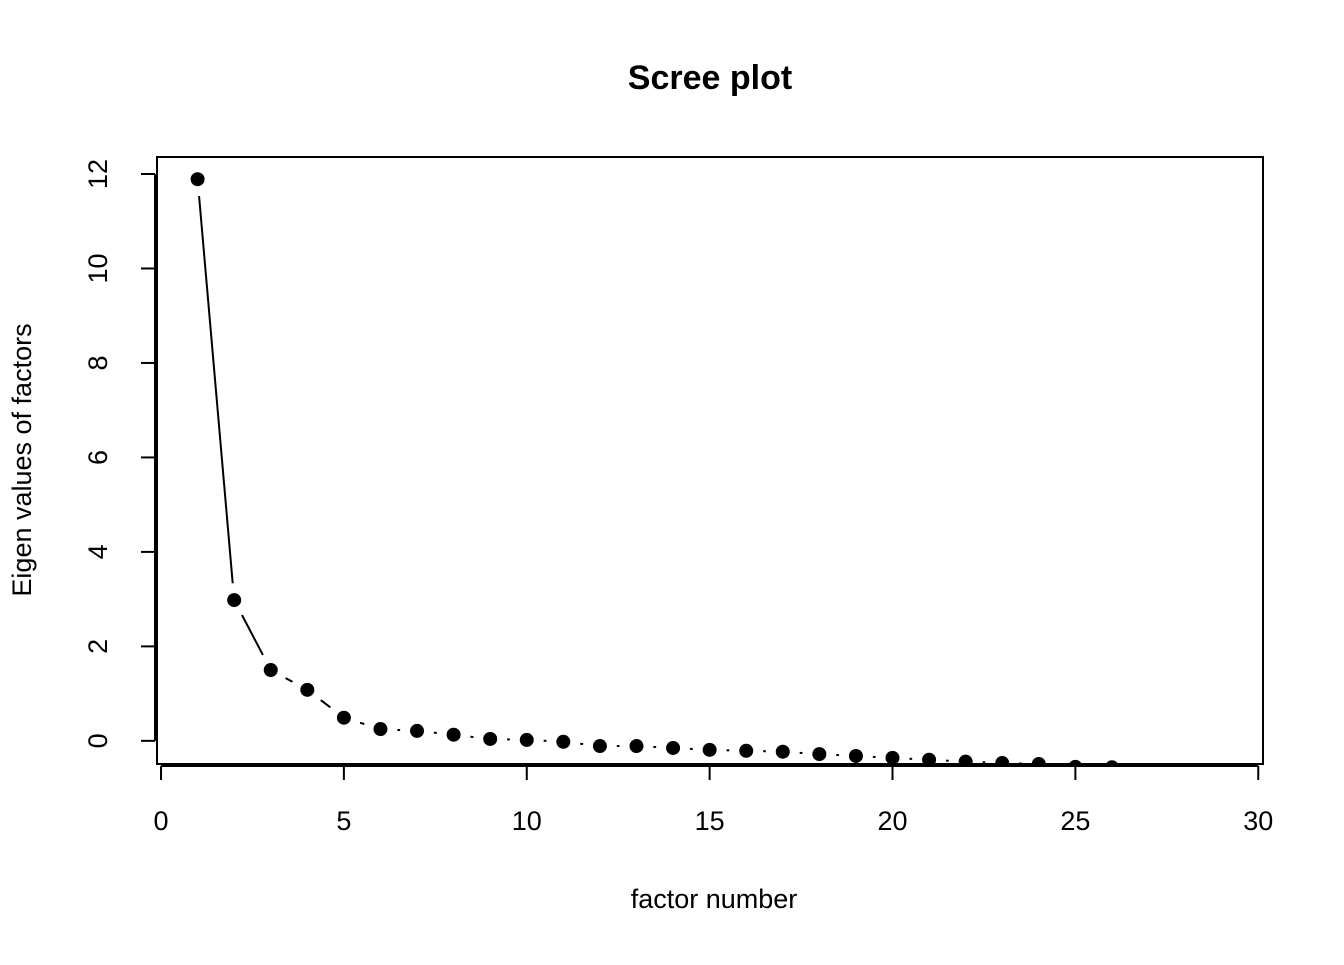  Describe the element at coordinates (98, 268) in the screenshot. I see `y-tick-label: 10` at that location.